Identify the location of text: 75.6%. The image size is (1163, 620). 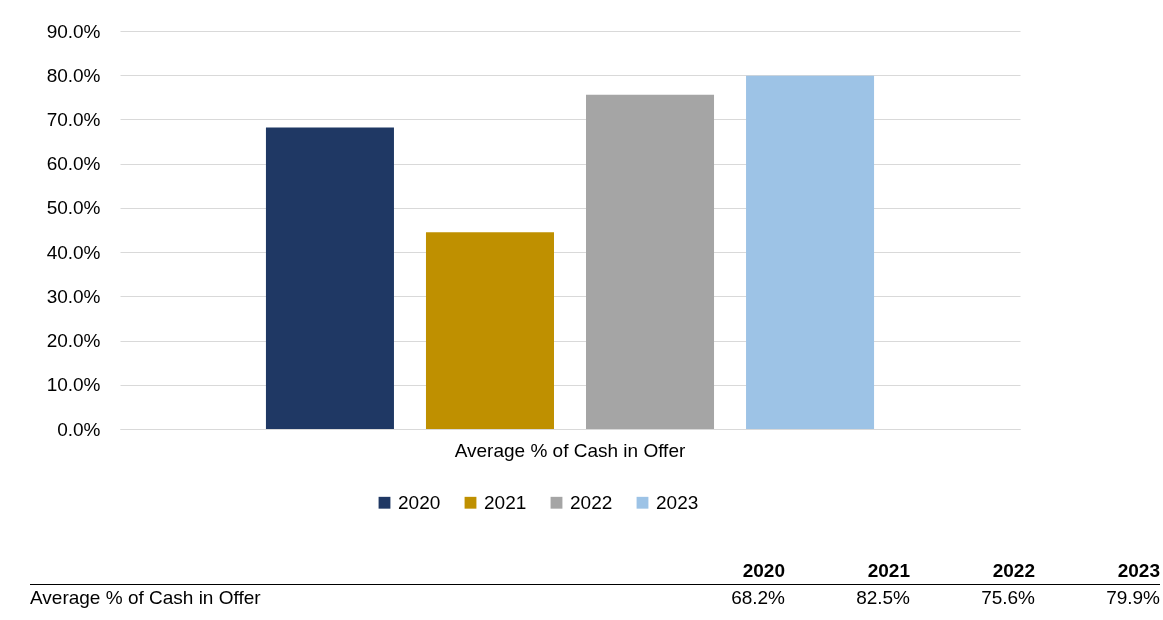
(1007, 598).